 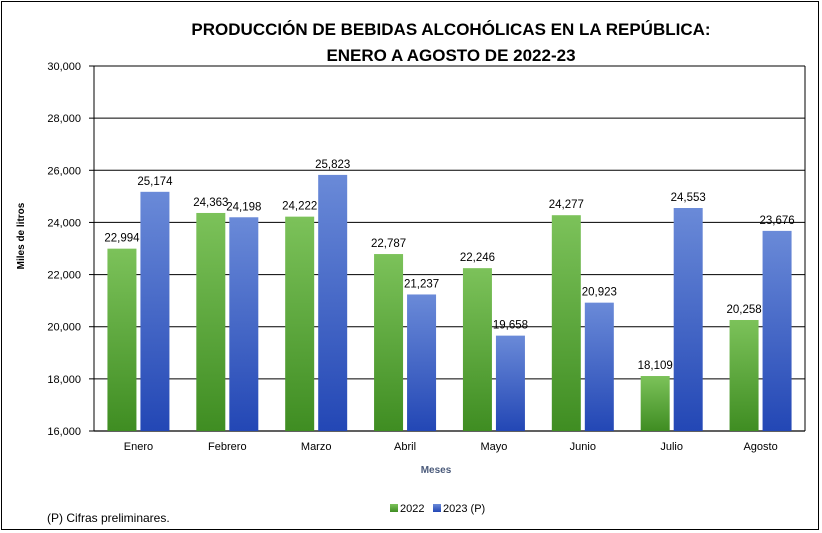 What do you see at coordinates (21, 235) in the screenshot?
I see `y-axis-label: Miles de litros` at bounding box center [21, 235].